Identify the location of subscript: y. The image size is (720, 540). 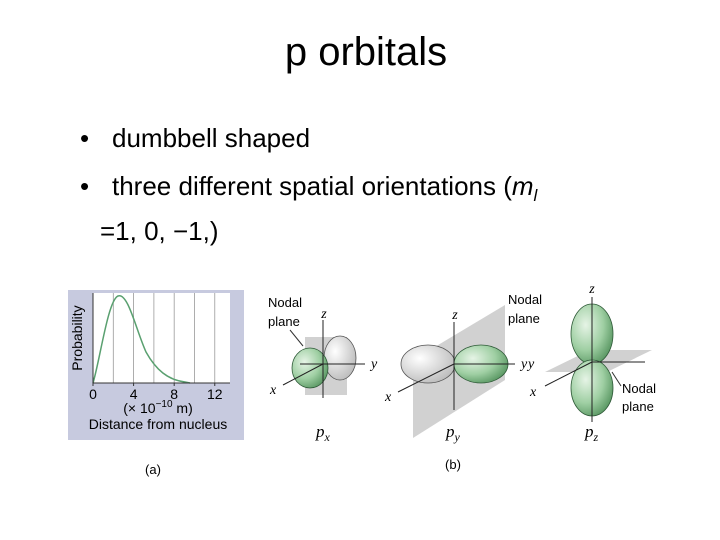
(457, 437).